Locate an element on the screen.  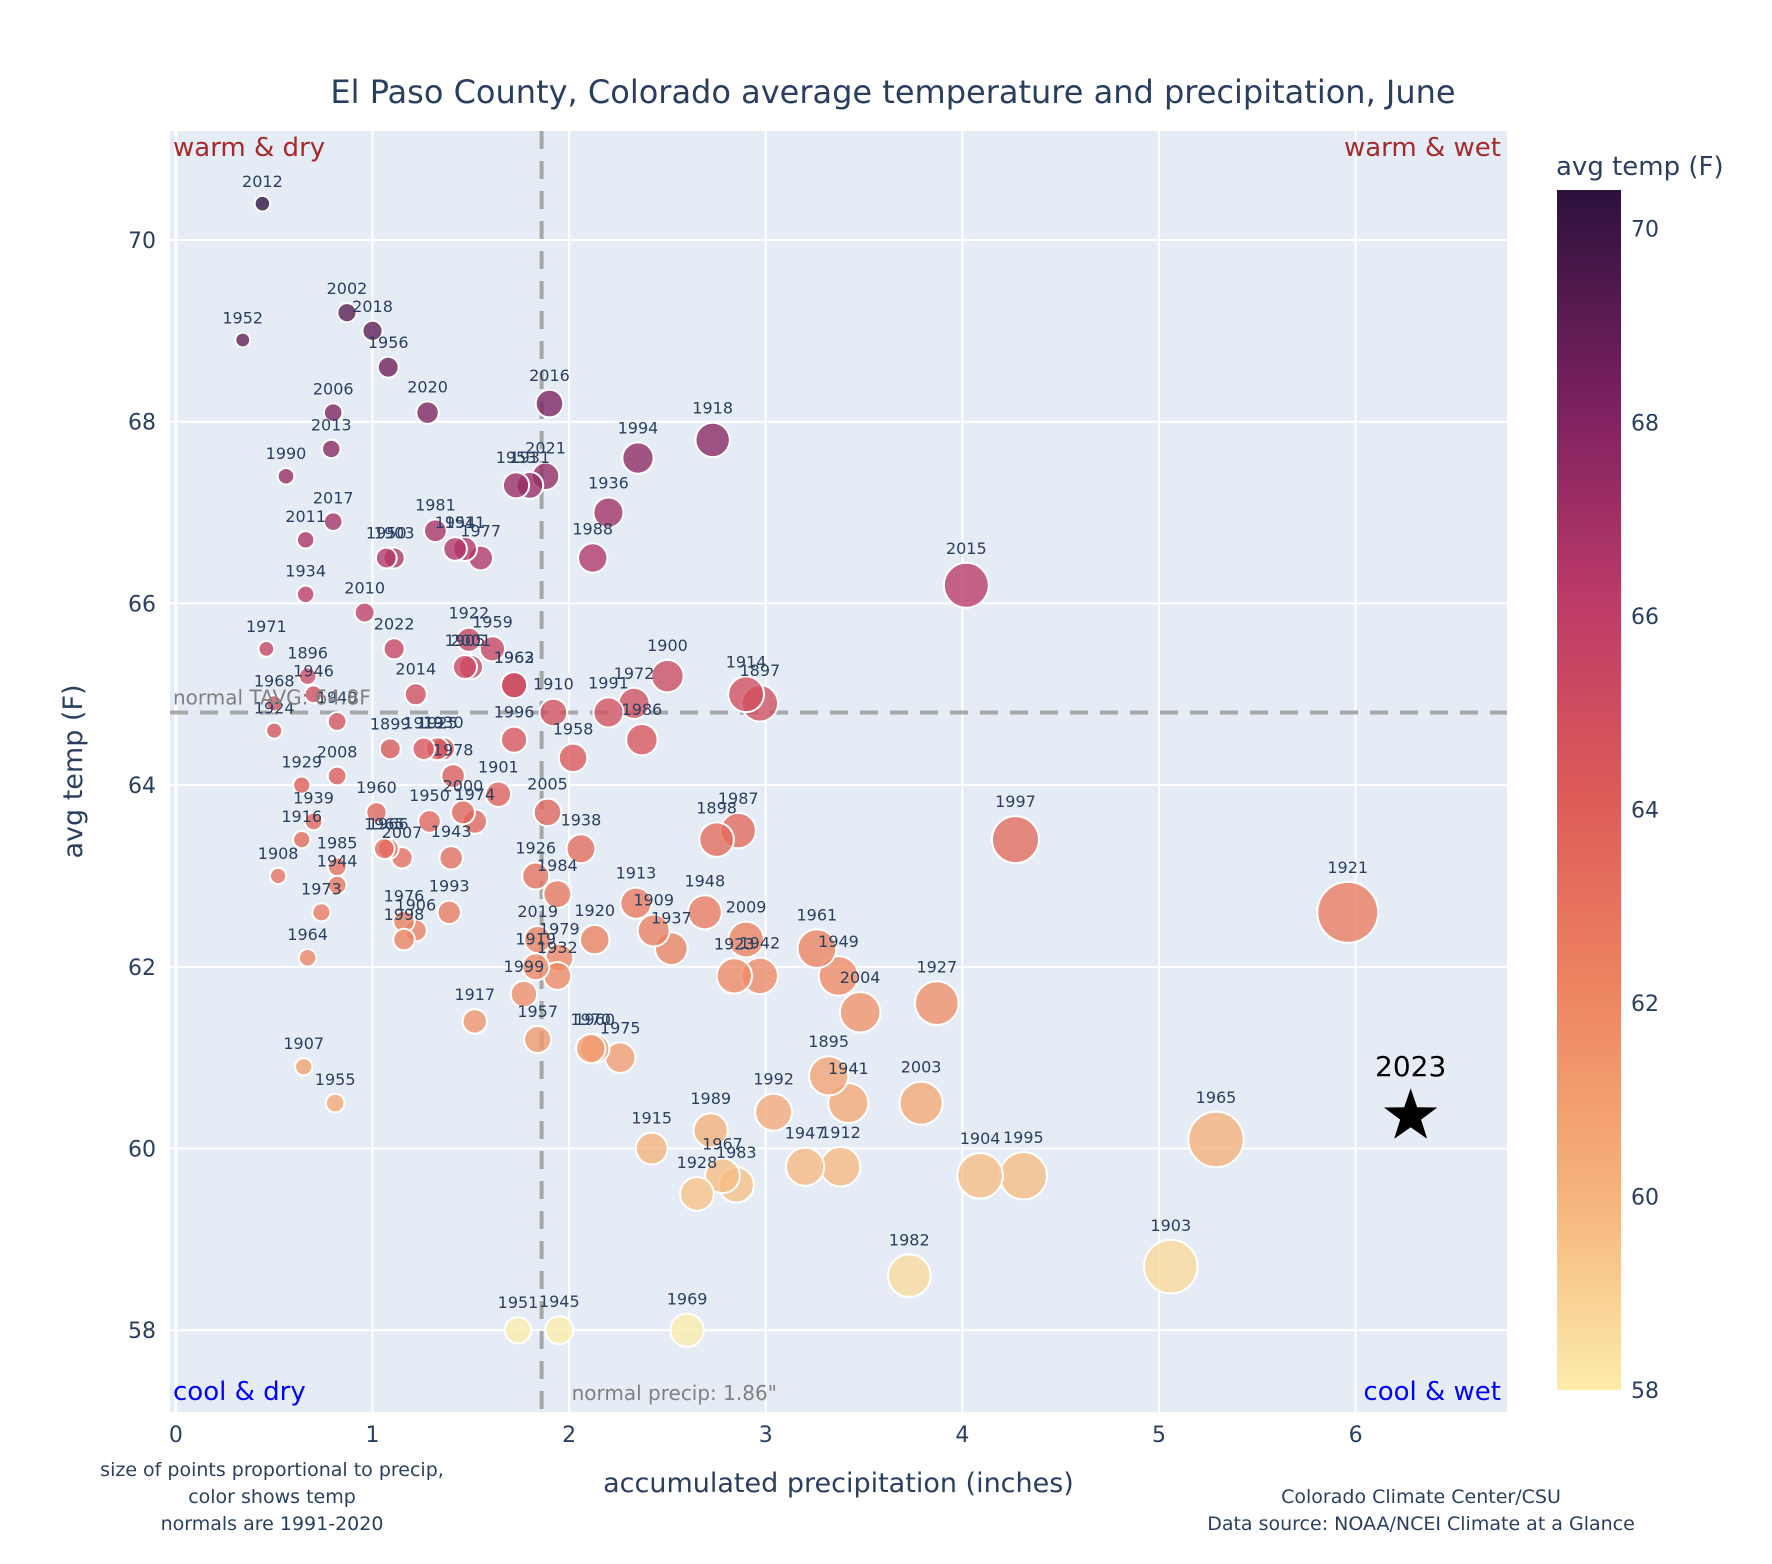
data-point-label: 1916 is located at coordinates (301, 816).